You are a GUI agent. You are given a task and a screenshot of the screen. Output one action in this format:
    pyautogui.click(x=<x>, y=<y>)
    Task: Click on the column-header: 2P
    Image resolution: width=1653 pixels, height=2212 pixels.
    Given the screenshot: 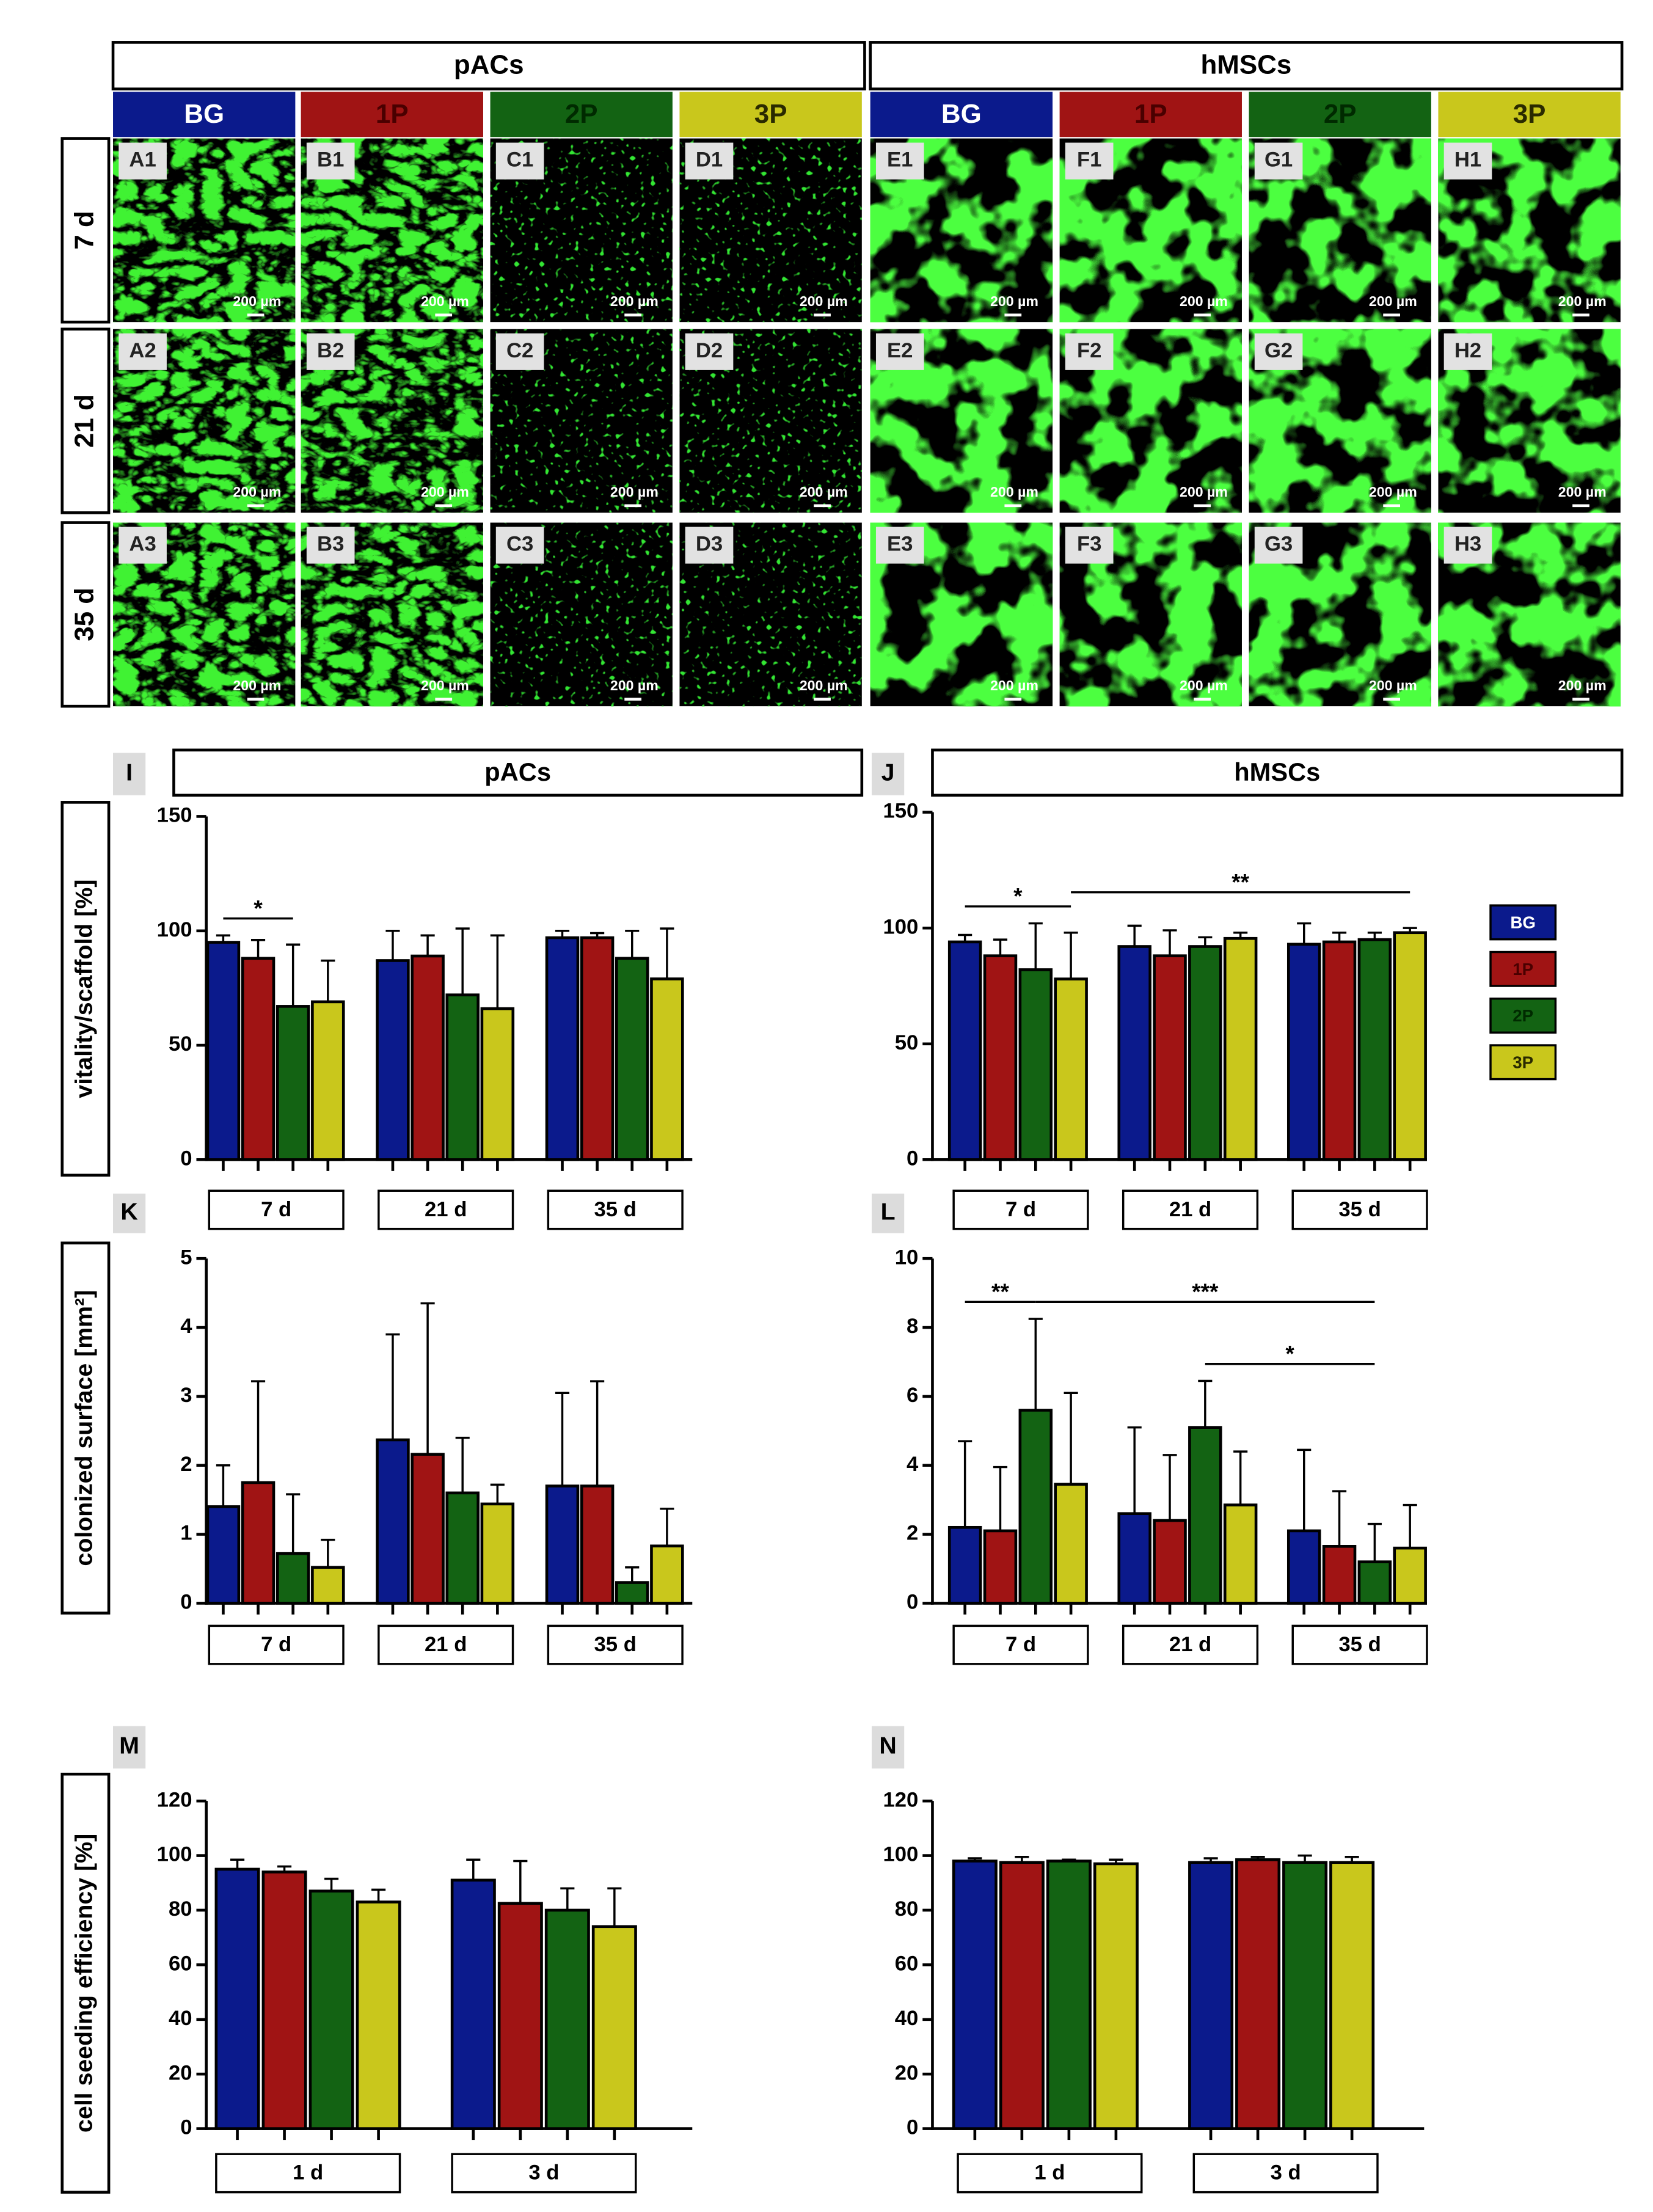 What is the action you would take?
    pyautogui.click(x=1340, y=114)
    